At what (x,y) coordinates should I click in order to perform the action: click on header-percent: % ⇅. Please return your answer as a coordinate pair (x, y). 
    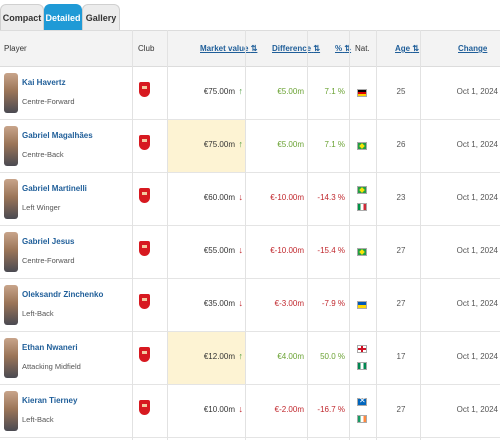
    Looking at the image, I should click on (343, 48).